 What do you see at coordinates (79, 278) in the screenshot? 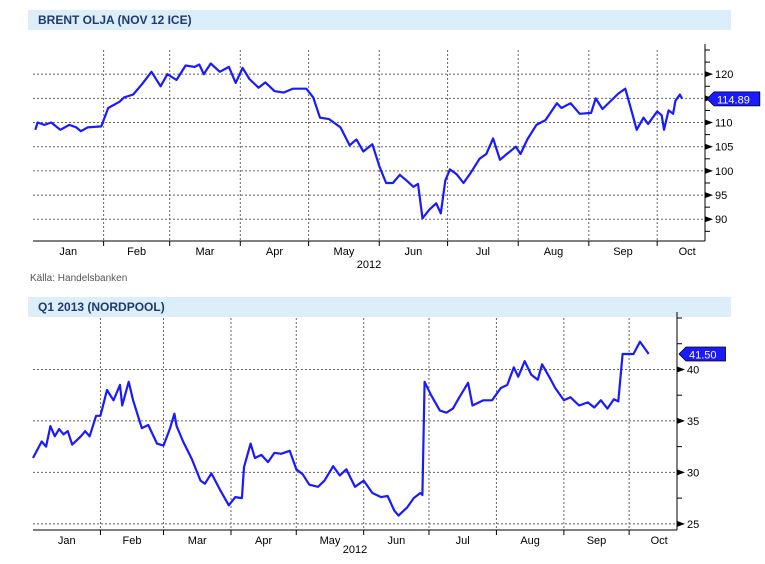
I see `source-note: Källa: Handelsbanken` at bounding box center [79, 278].